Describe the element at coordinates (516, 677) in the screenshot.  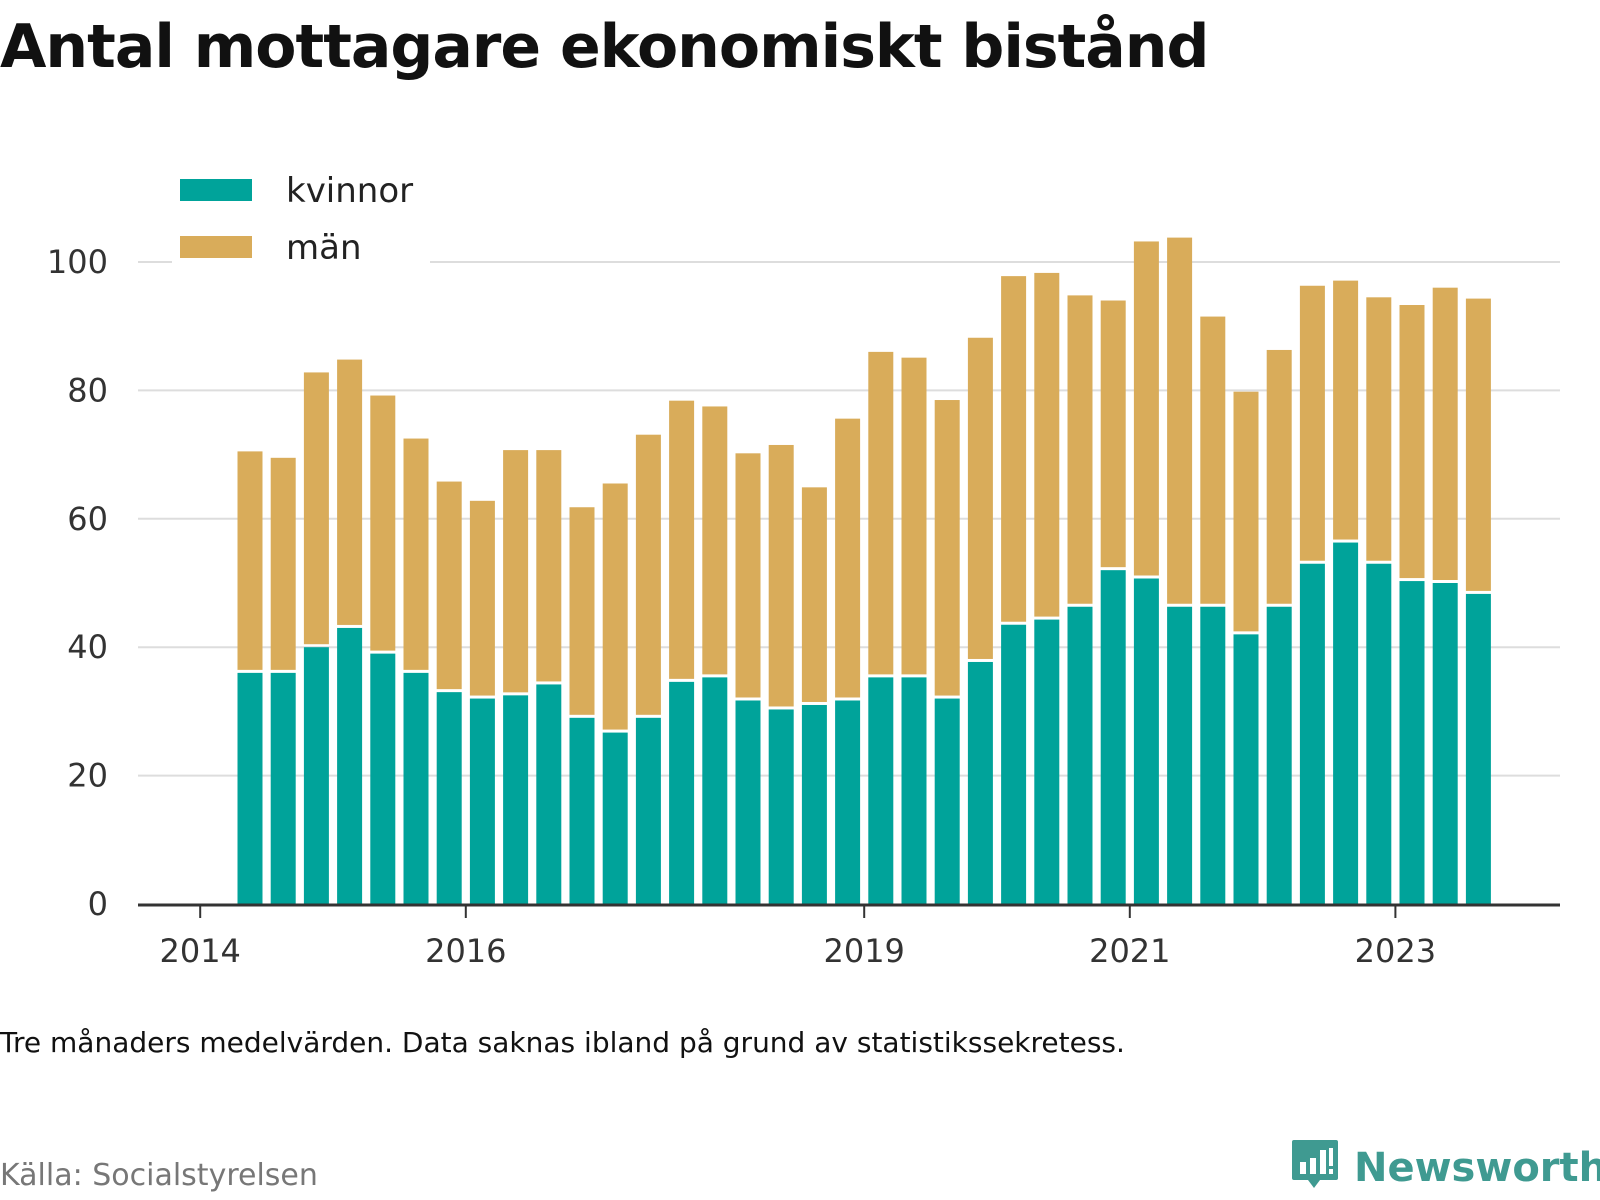
I see `bar-2016-Q2` at that location.